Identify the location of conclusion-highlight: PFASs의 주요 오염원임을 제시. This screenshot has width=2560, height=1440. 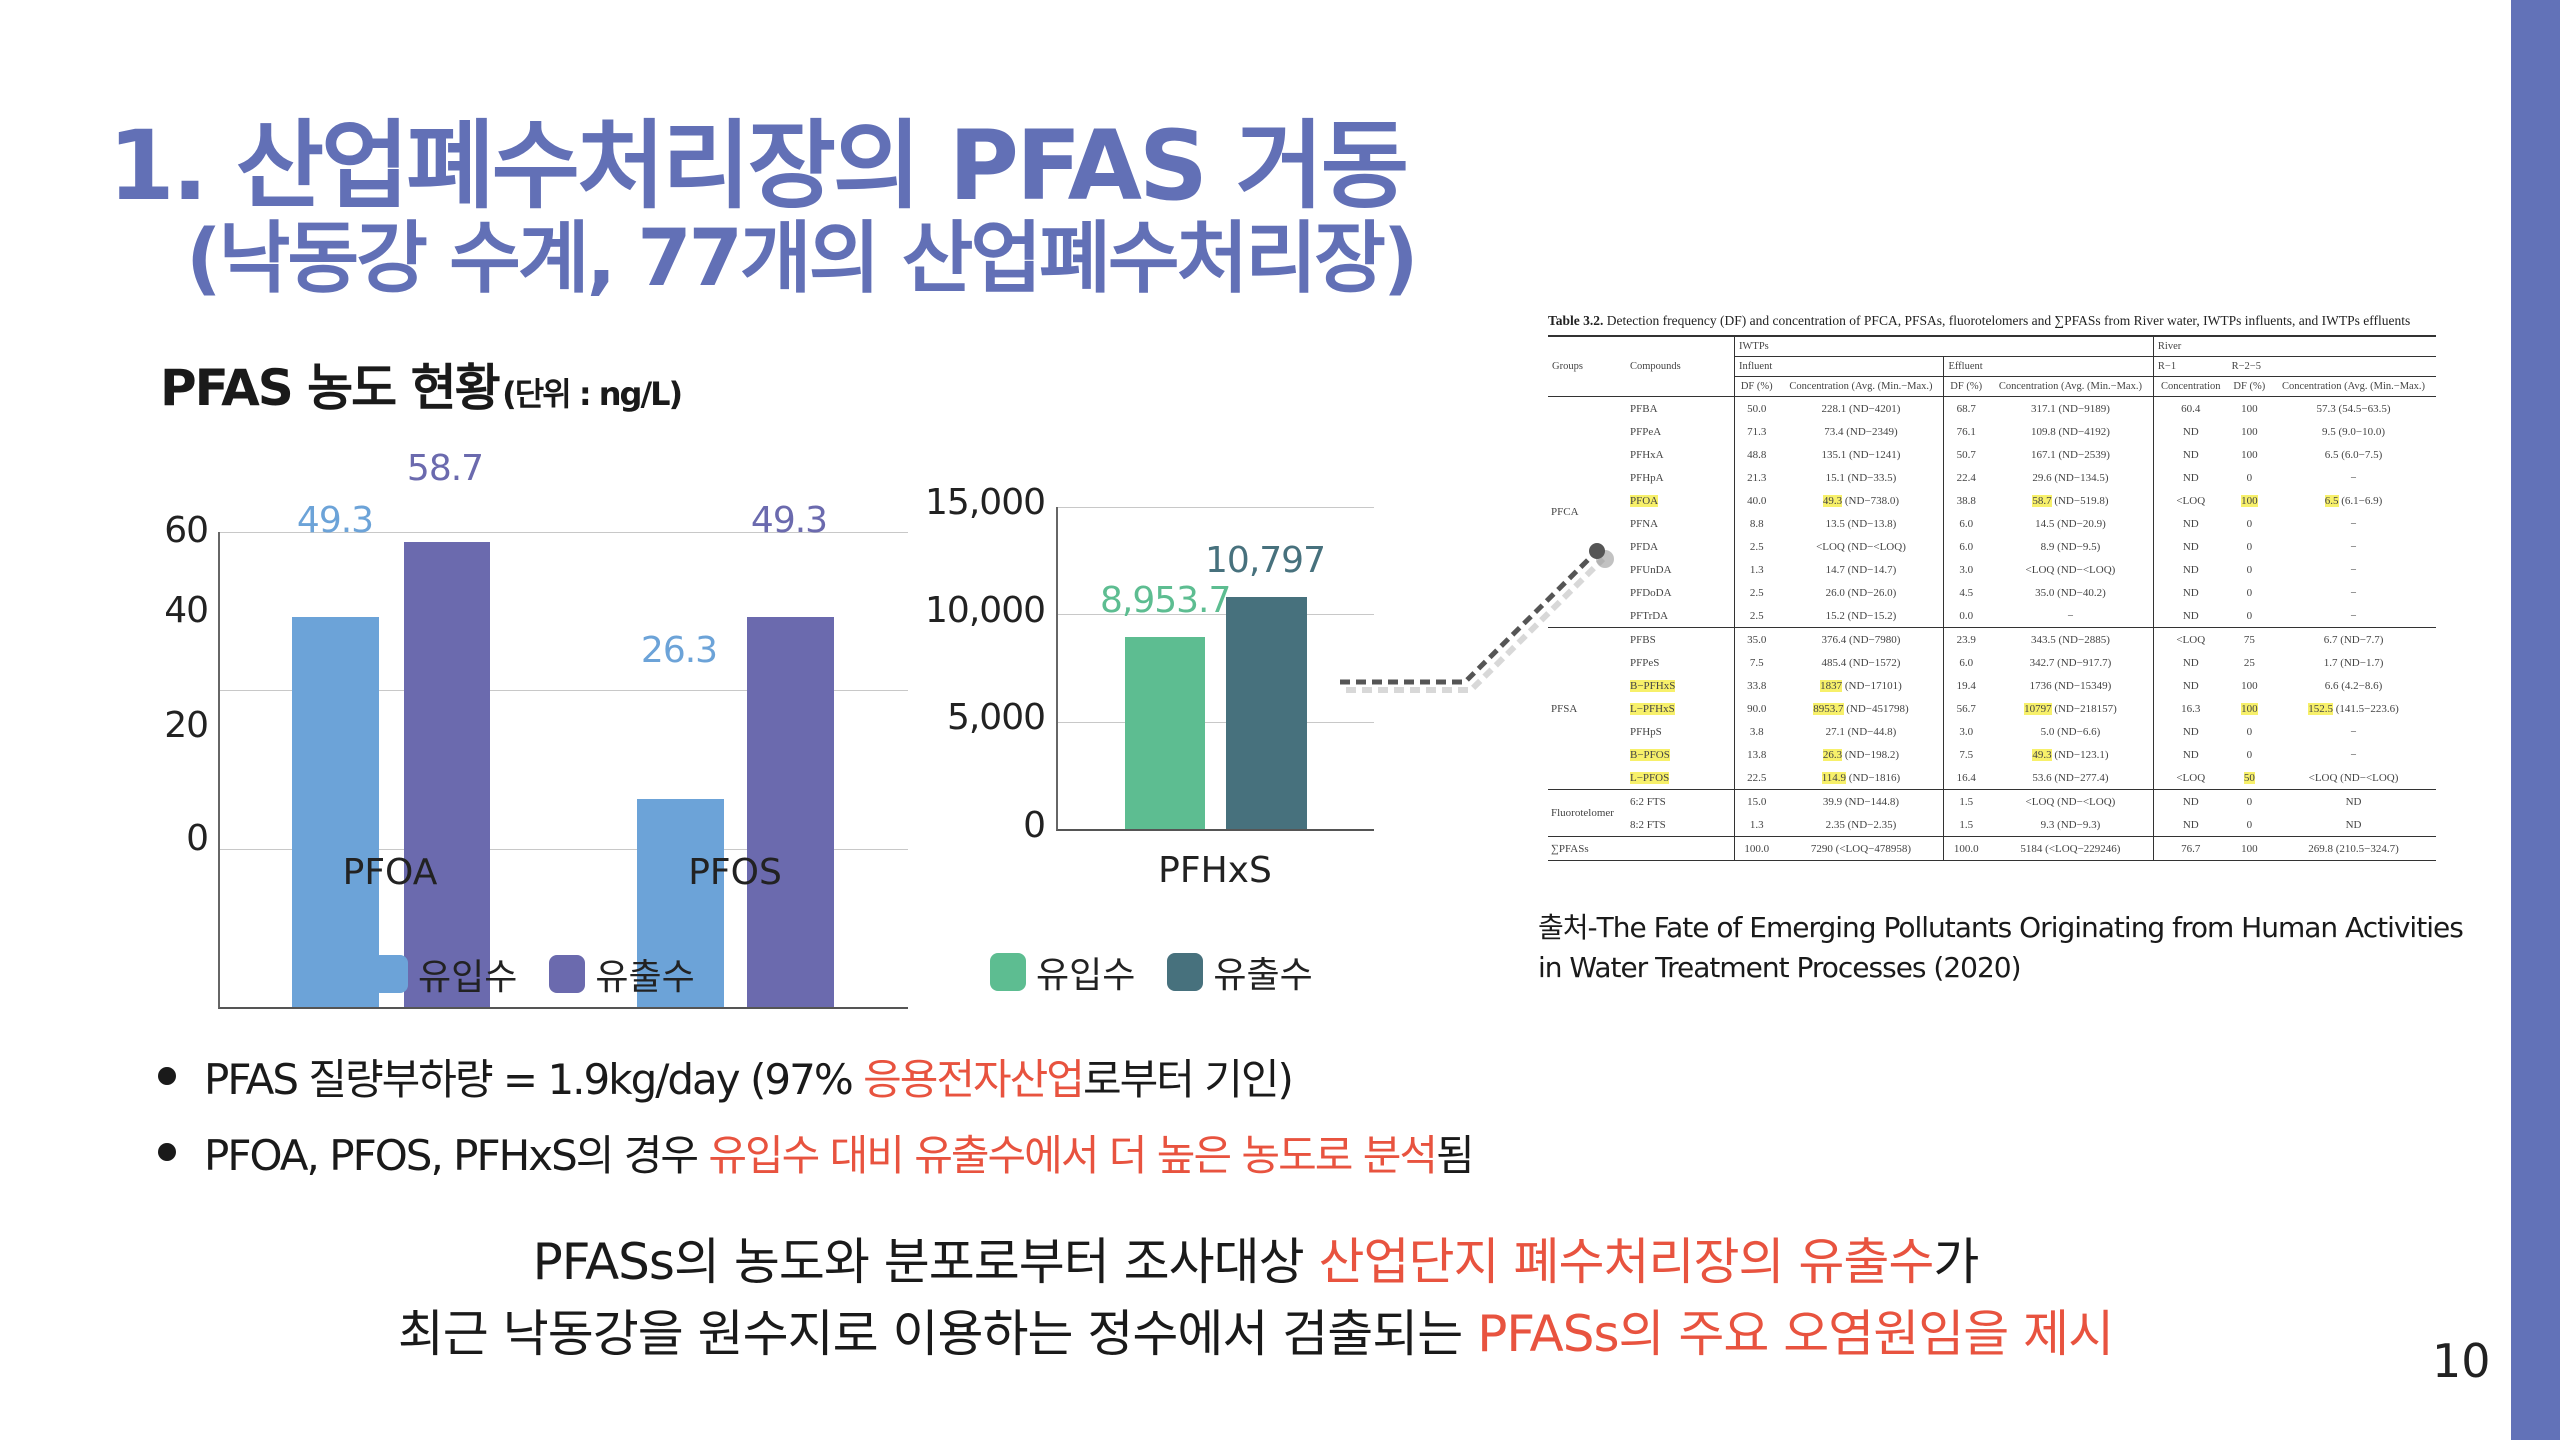
(1795, 1334).